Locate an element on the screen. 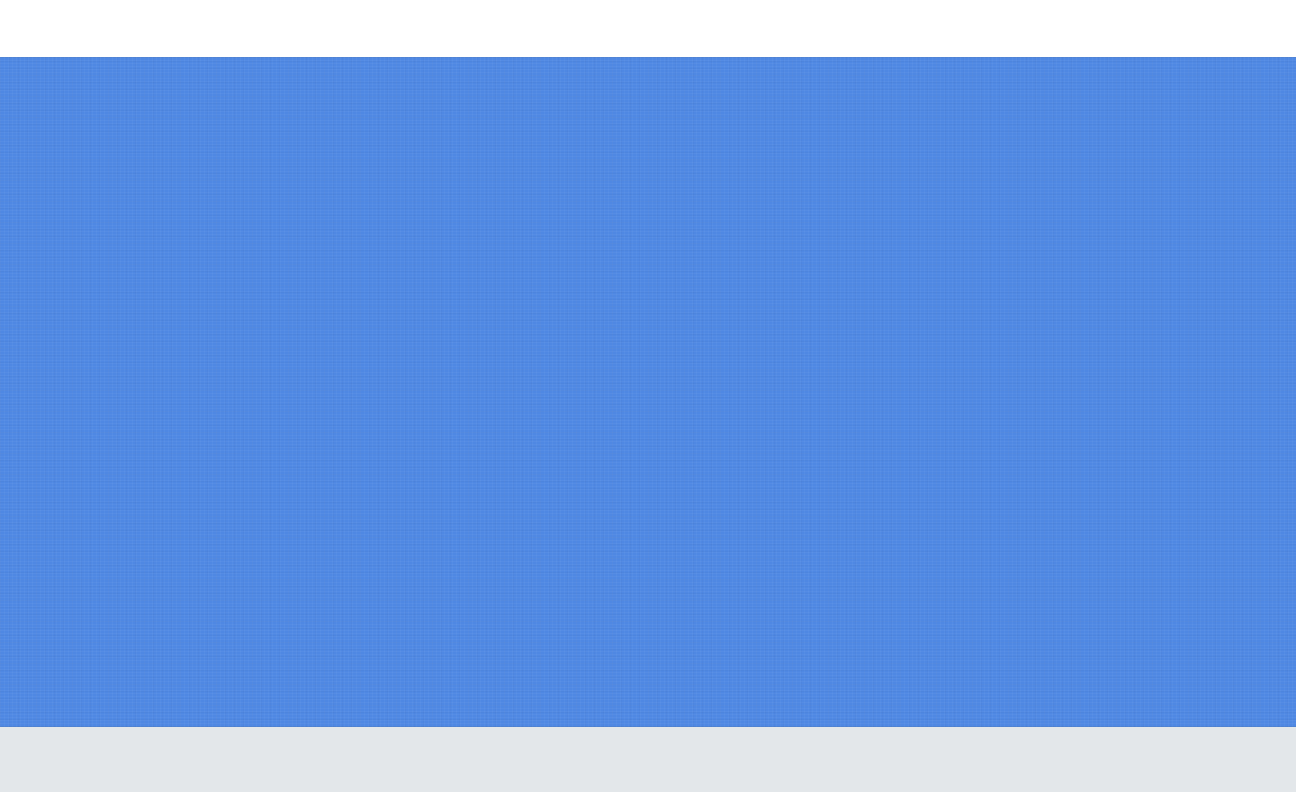 This screenshot has width=1296, height=792. top-bar is located at coordinates (648, 28).